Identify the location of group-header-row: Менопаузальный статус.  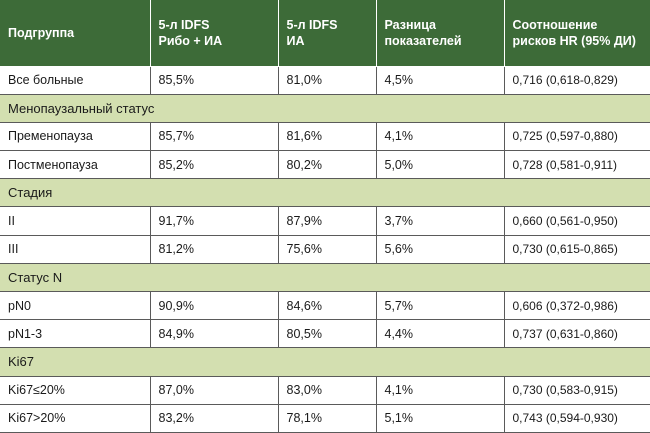
(325, 108).